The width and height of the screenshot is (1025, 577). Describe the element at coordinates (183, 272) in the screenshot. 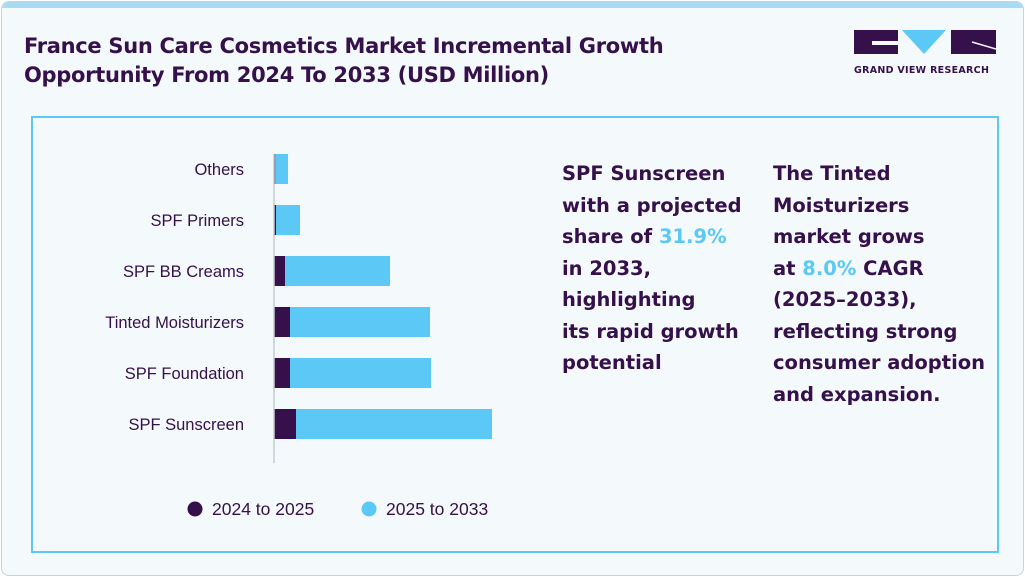

I see `category-label: SPF BB Creams` at that location.